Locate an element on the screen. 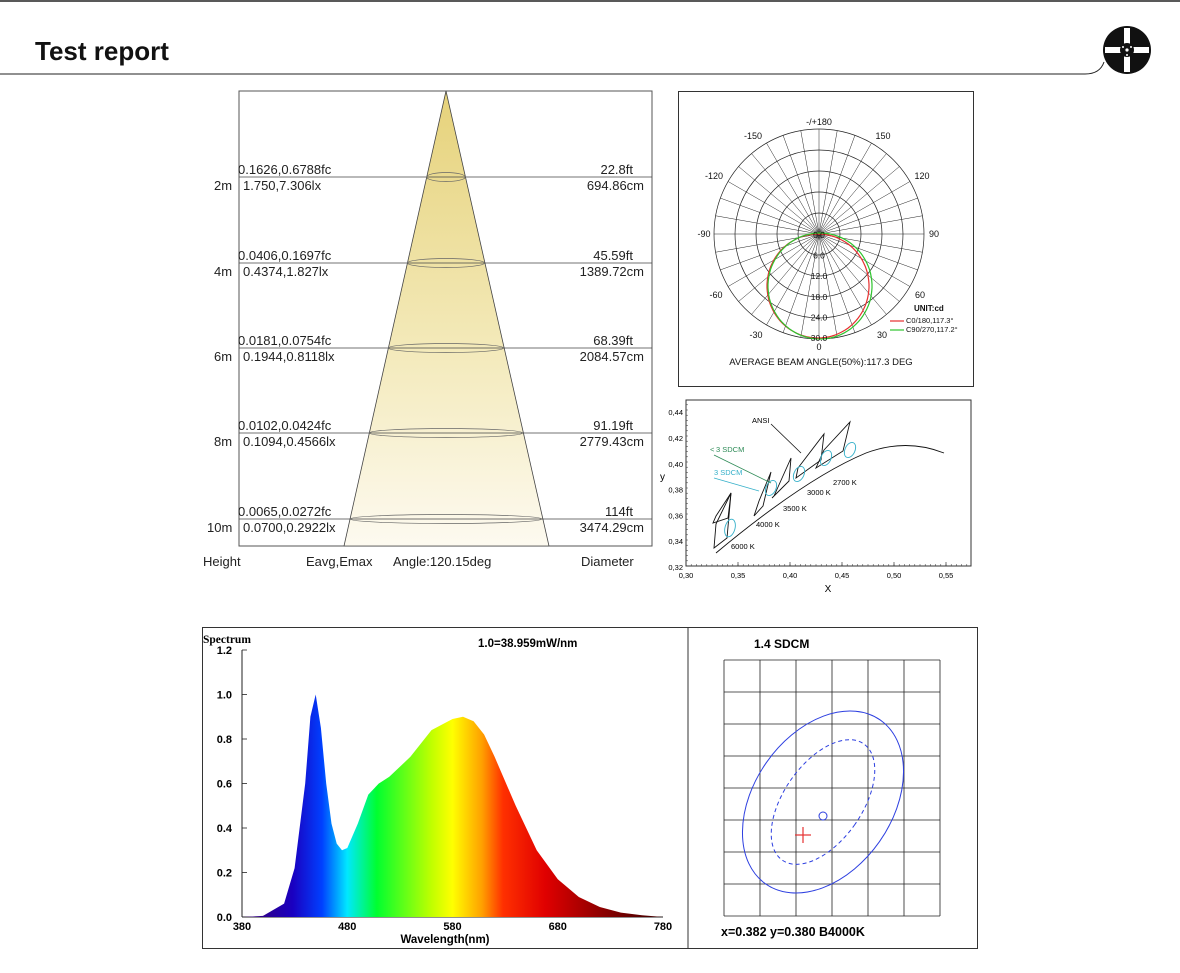 This screenshot has width=1180, height=973. page-title: Test report is located at coordinates (102, 51).